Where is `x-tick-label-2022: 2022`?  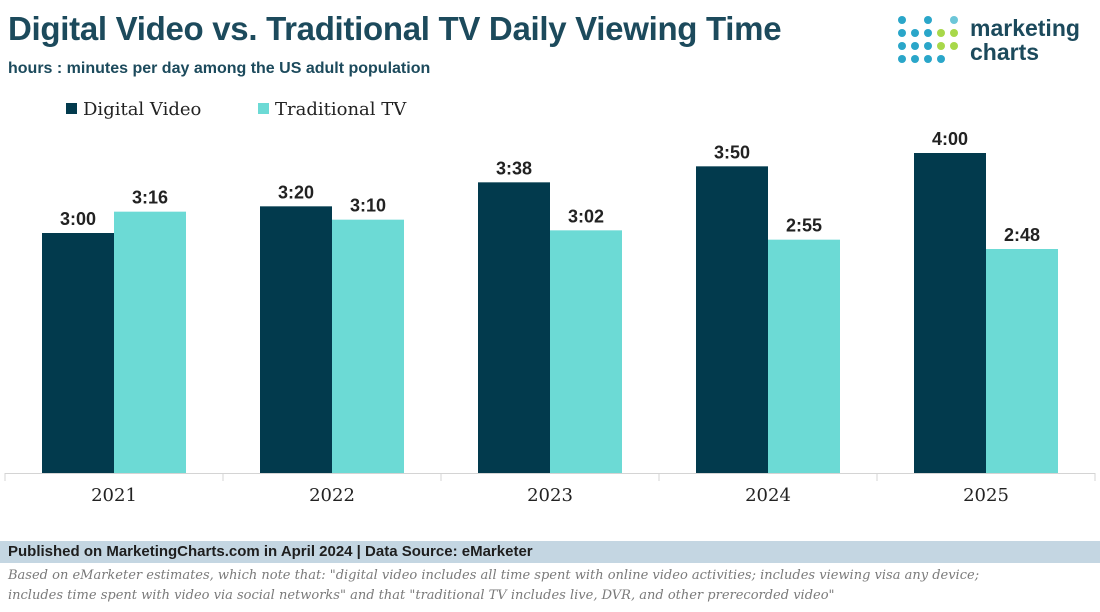 x-tick-label-2022: 2022 is located at coordinates (332, 495).